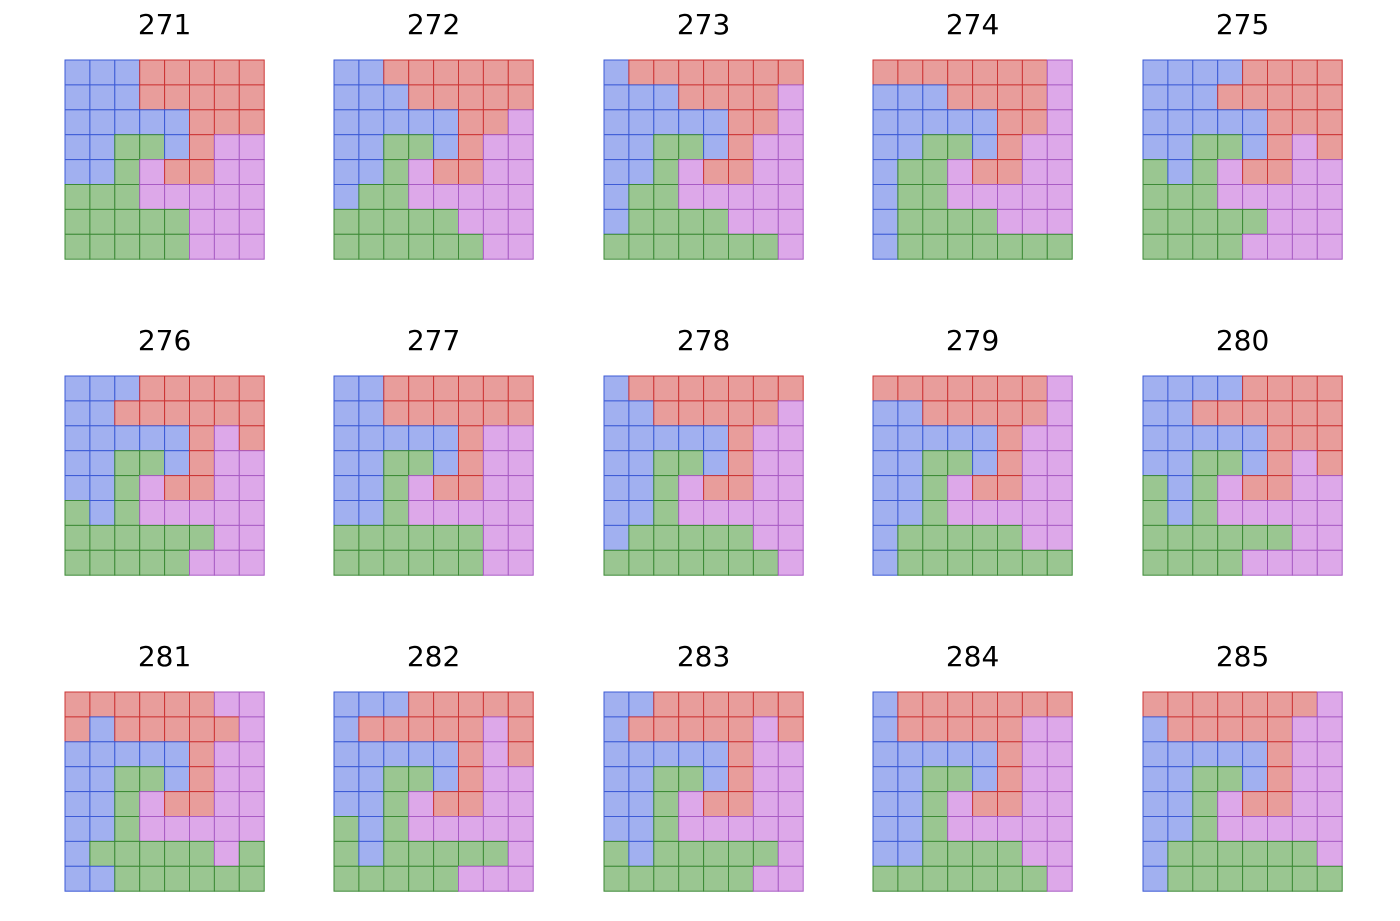 This screenshot has width=1400, height=921. What do you see at coordinates (433, 656) in the screenshot?
I see `panel-title: 282` at bounding box center [433, 656].